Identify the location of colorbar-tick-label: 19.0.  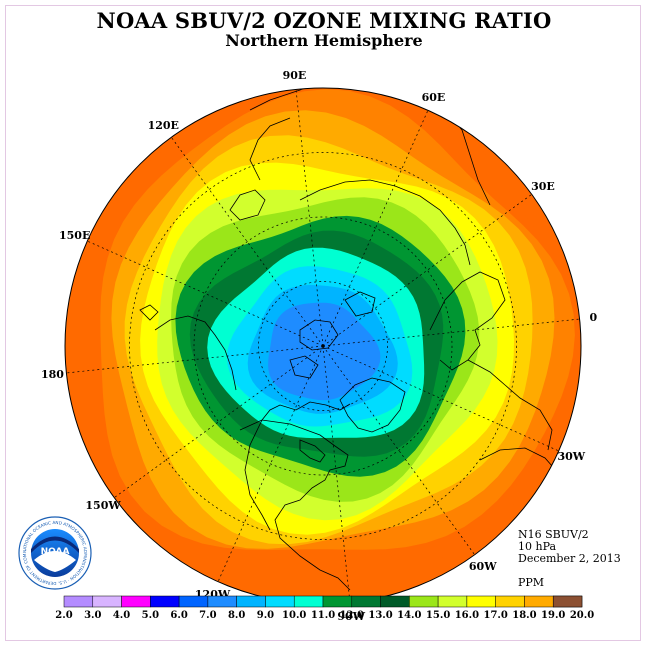
(553, 615).